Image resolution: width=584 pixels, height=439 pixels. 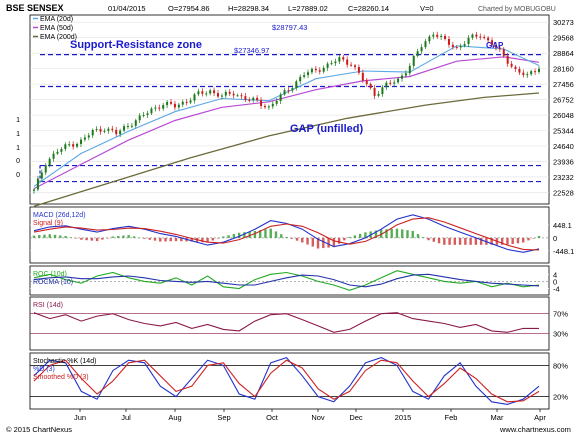 What do you see at coordinates (251, 50) in the screenshot?
I see `level-low-label: $27346.97` at bounding box center [251, 50].